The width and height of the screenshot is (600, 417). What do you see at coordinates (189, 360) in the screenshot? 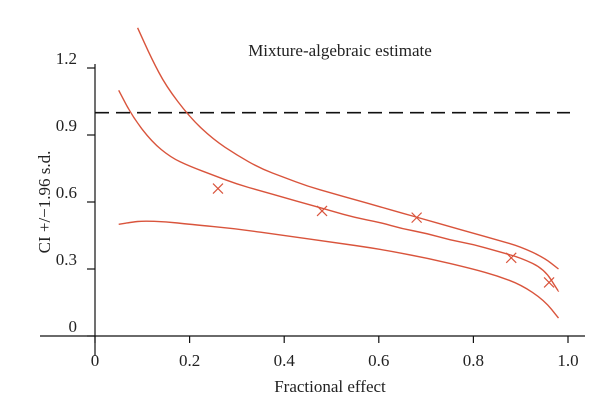
I see `x-tick-label: 0.2` at bounding box center [189, 360].